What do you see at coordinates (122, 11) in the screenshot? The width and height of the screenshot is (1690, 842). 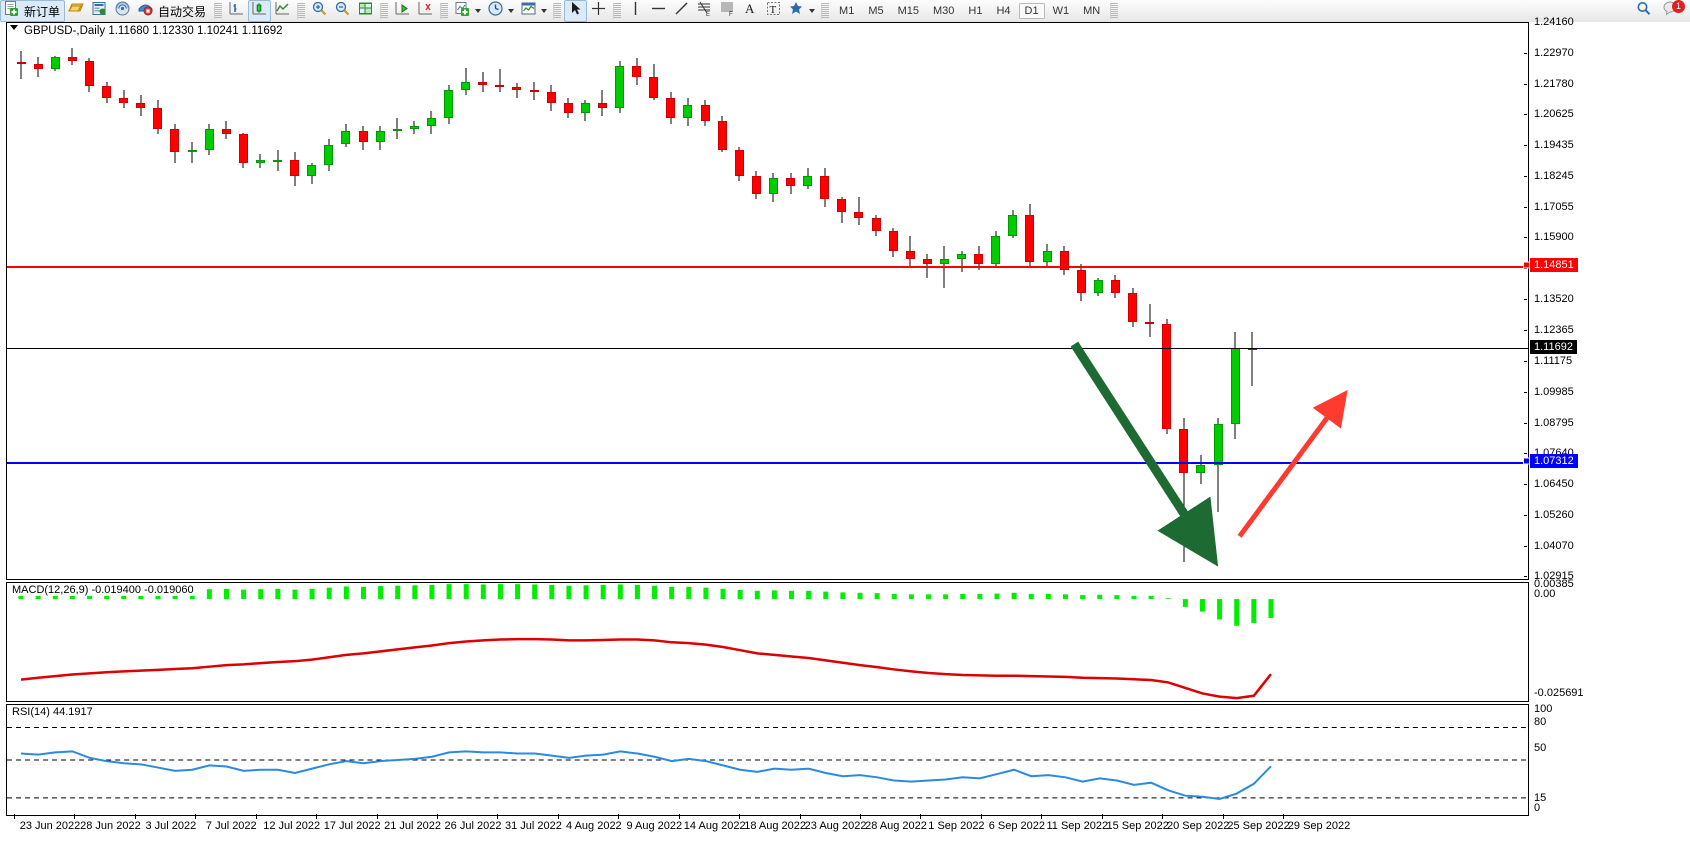 I see `signals-button` at bounding box center [122, 11].